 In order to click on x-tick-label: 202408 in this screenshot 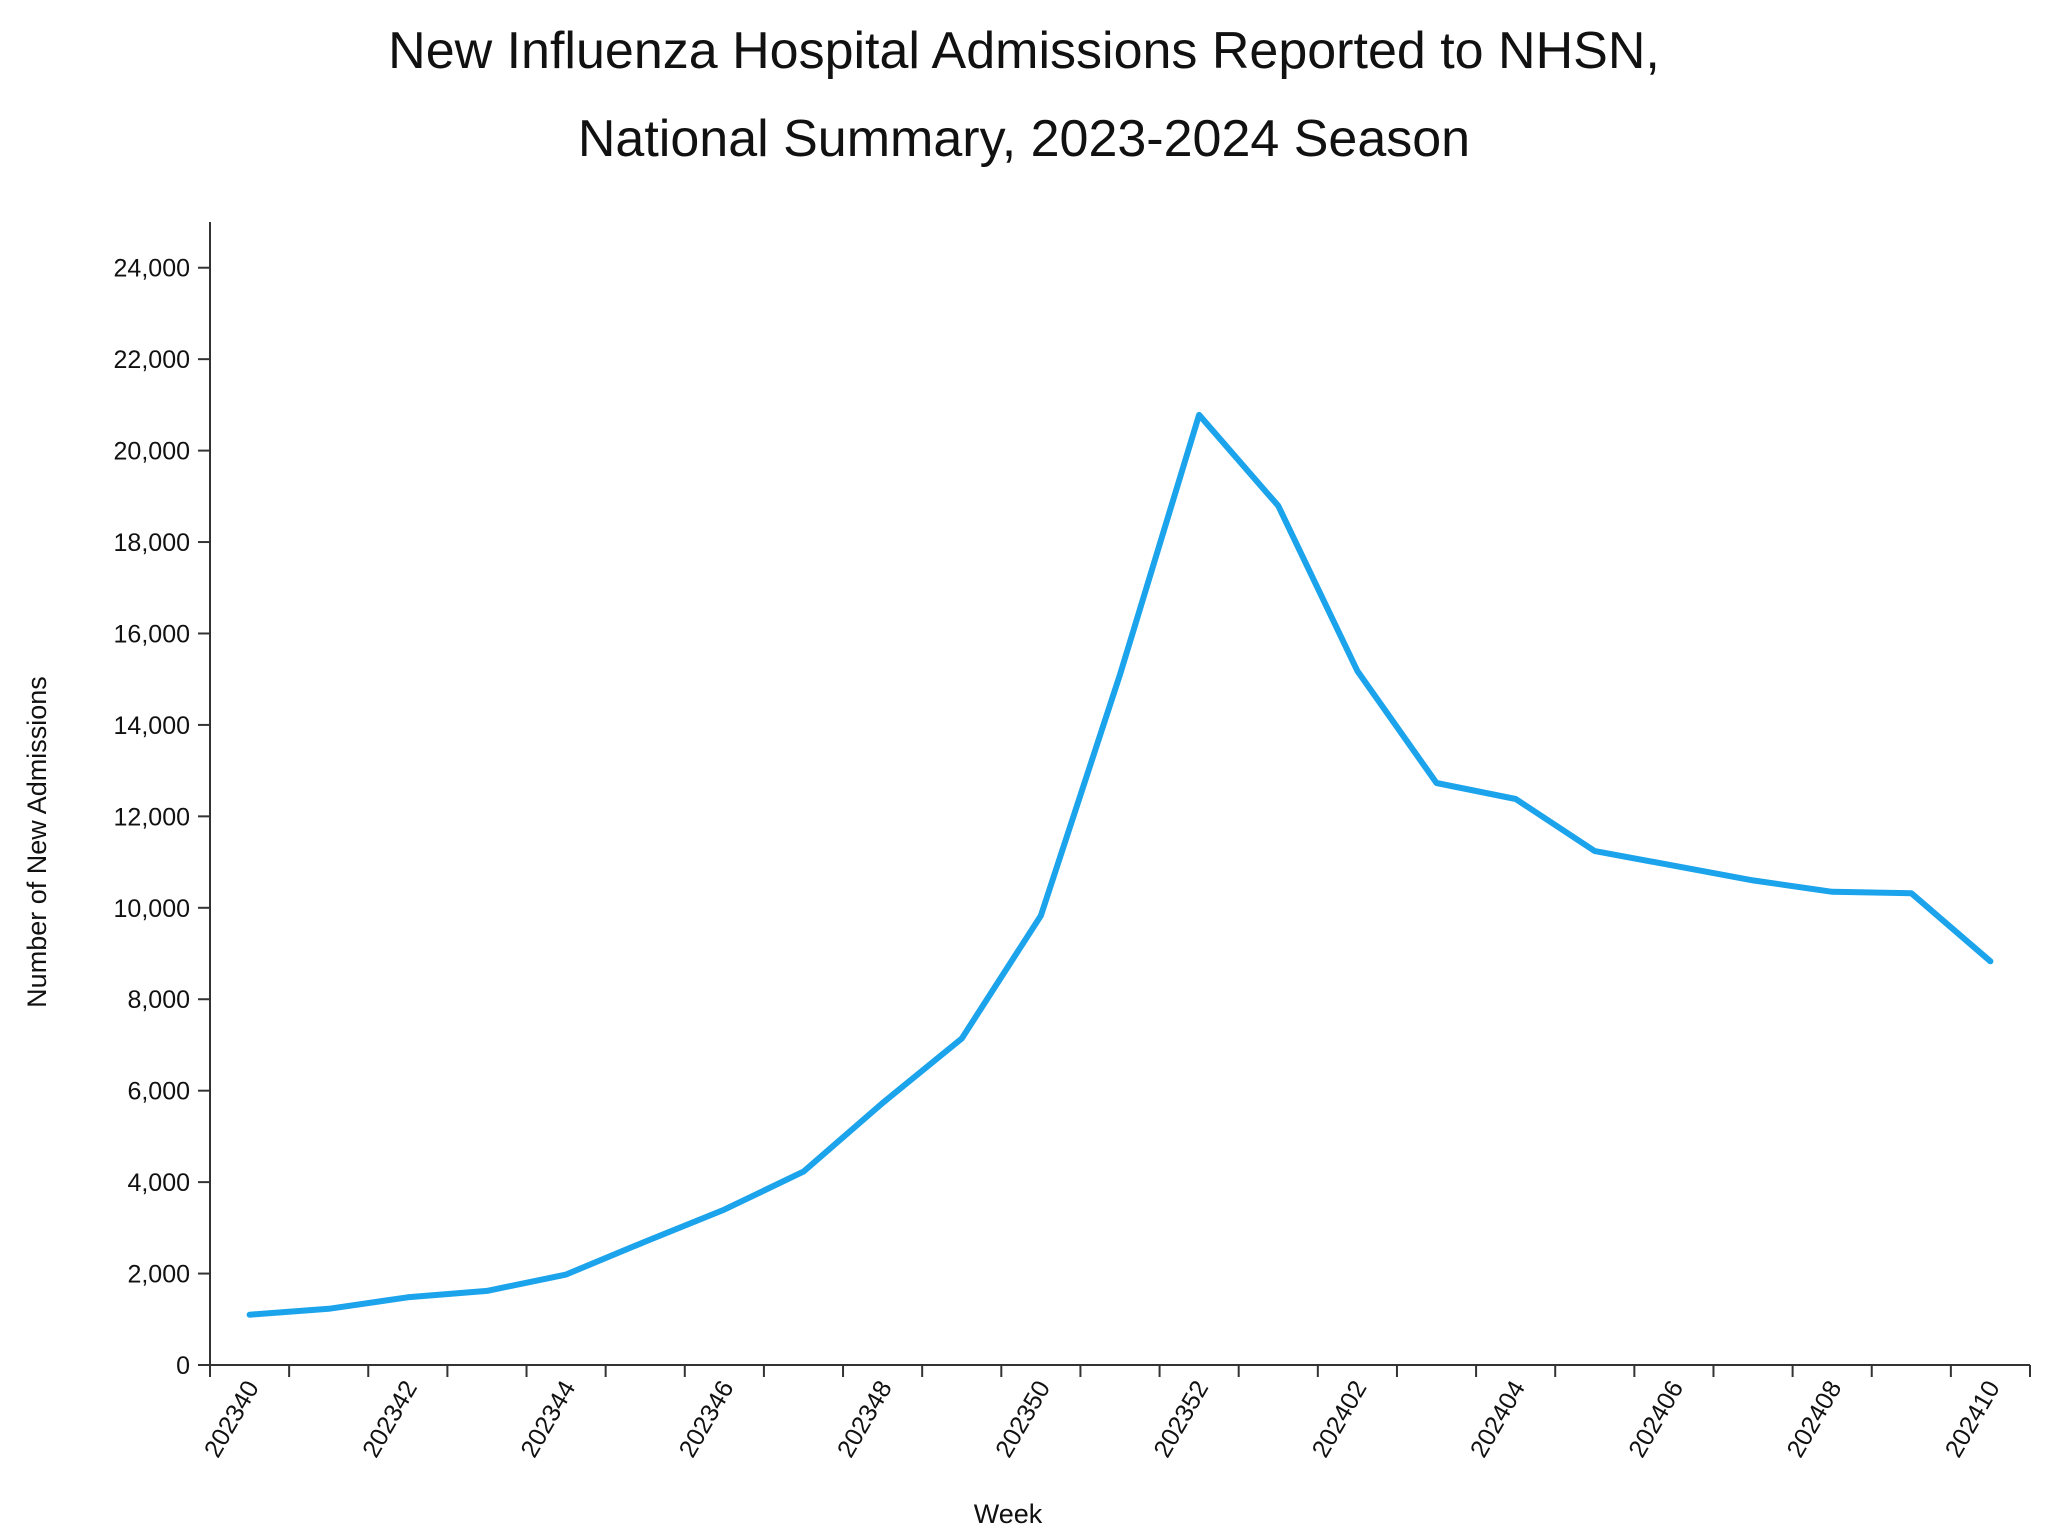, I will do `click(1814, 1419)`.